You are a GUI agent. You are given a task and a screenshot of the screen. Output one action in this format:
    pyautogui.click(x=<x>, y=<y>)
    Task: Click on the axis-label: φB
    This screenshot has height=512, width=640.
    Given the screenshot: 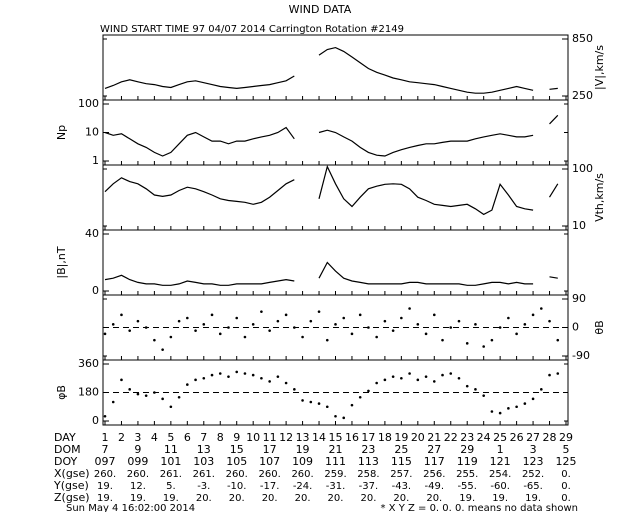 What is the action you would take?
    pyautogui.click(x=61, y=392)
    